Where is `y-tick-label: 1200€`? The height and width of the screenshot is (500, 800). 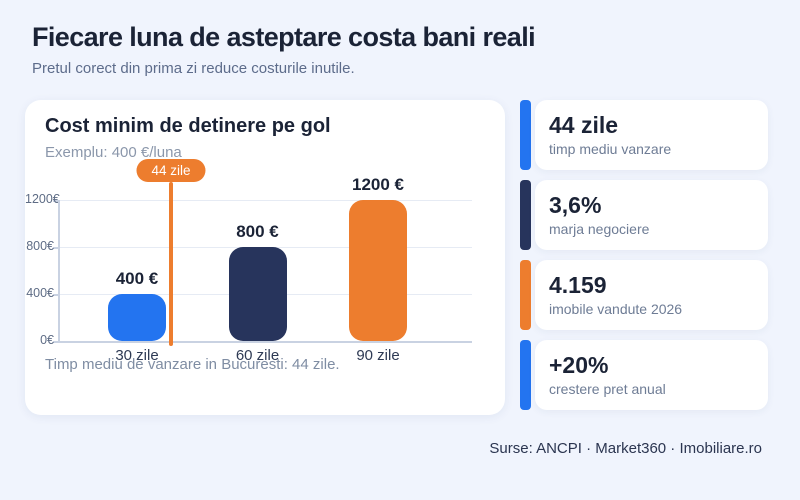
y-tick-label: 1200€ is located at coordinates (42, 199).